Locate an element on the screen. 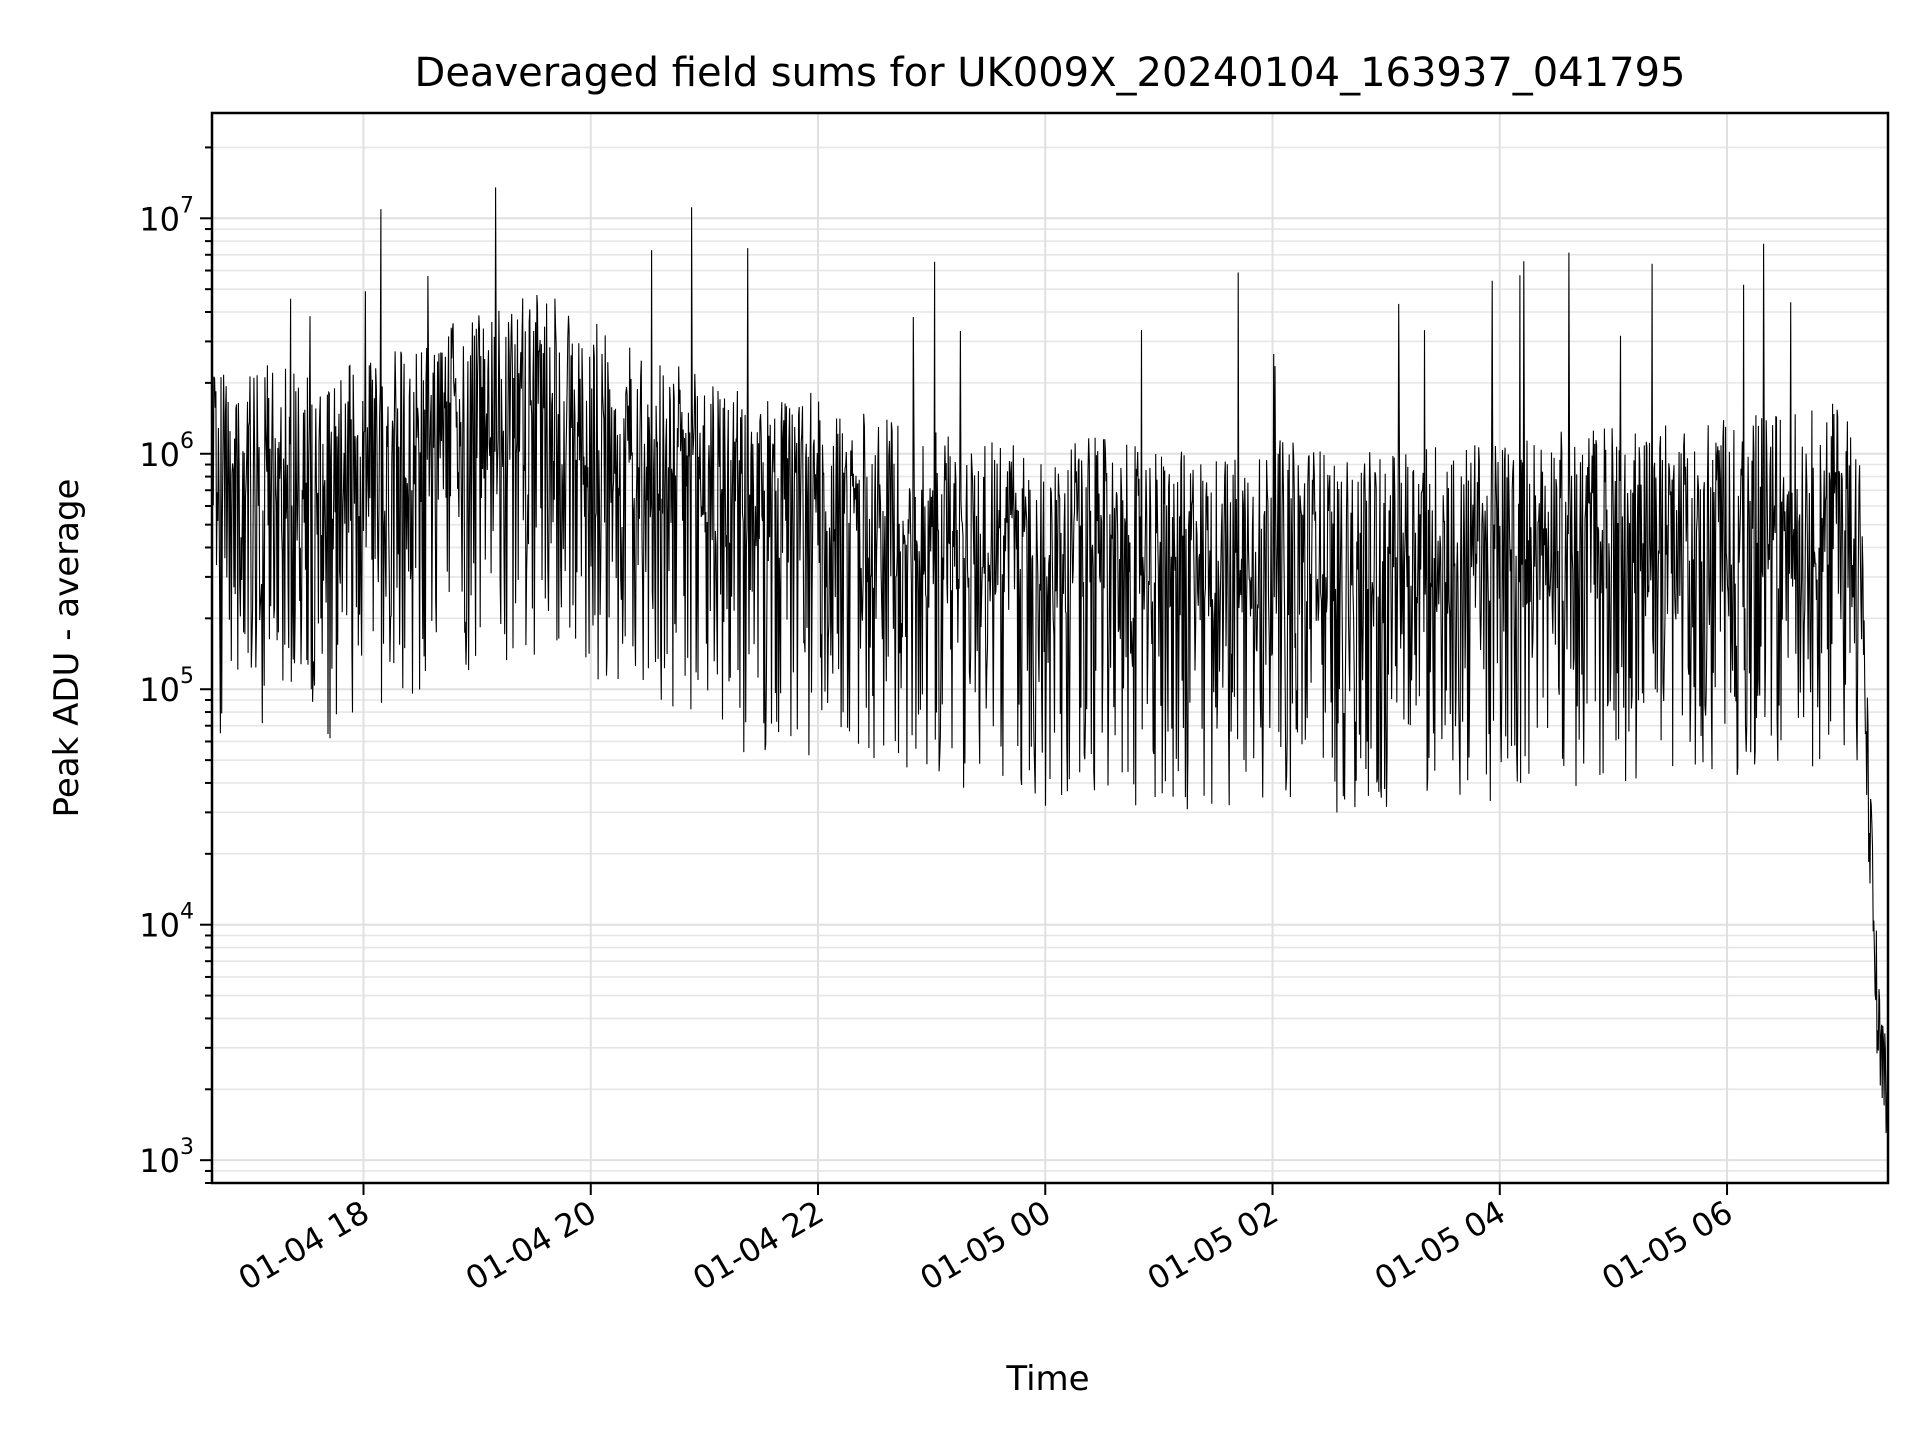 Image resolution: width=1920 pixels, height=1440 pixels. y-tick-label: 10³ is located at coordinates (166, 1157).